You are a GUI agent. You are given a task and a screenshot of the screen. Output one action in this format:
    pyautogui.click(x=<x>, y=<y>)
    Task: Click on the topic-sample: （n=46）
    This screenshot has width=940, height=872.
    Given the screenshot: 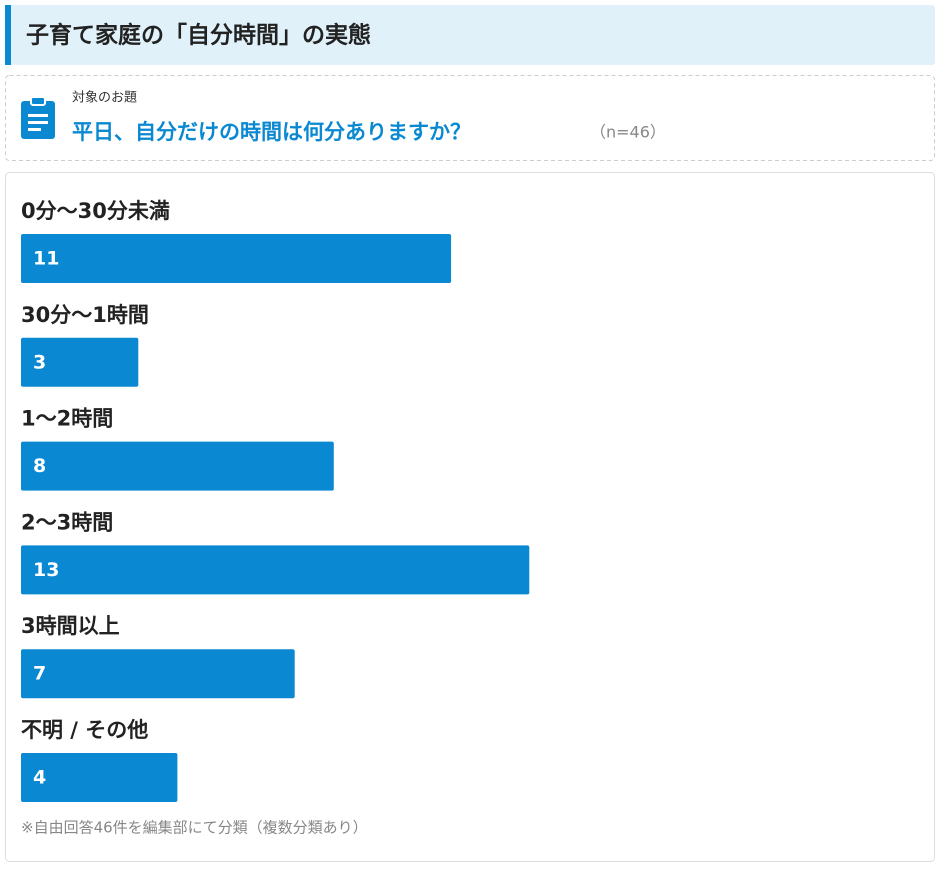 What is the action you would take?
    pyautogui.click(x=628, y=132)
    